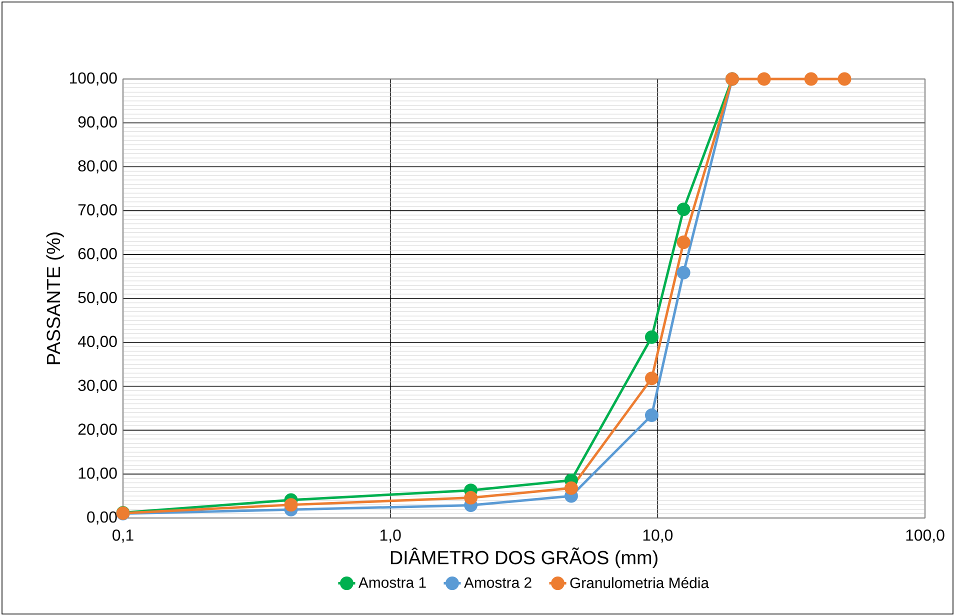 Image resolution: width=955 pixels, height=616 pixels. I want to click on legend-label: Amostra 1, so click(392, 582).